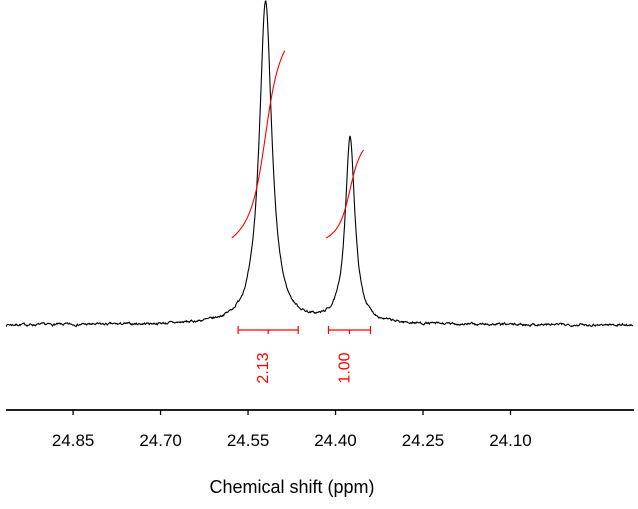 Image resolution: width=638 pixels, height=509 pixels. Describe the element at coordinates (73, 440) in the screenshot. I see `x-tick-label: 24.85` at that location.